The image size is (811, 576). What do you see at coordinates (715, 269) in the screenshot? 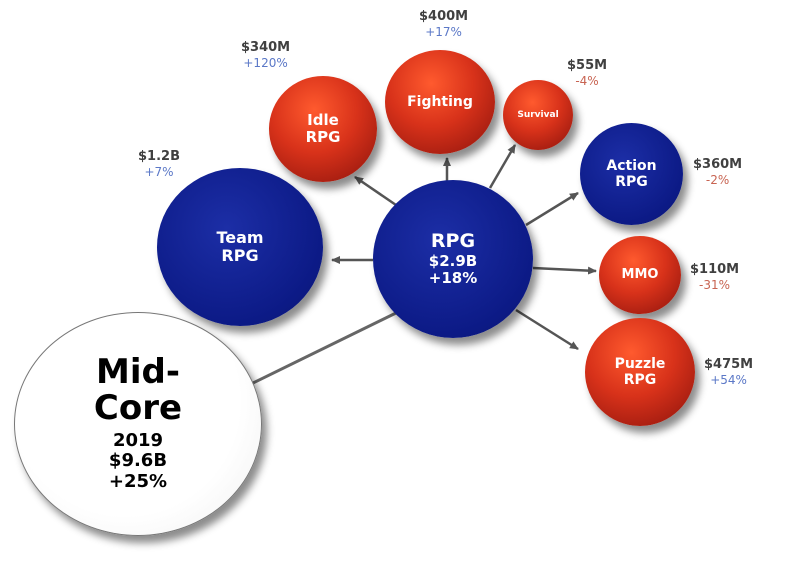
I see `mmo-value: $110M` at bounding box center [715, 269].